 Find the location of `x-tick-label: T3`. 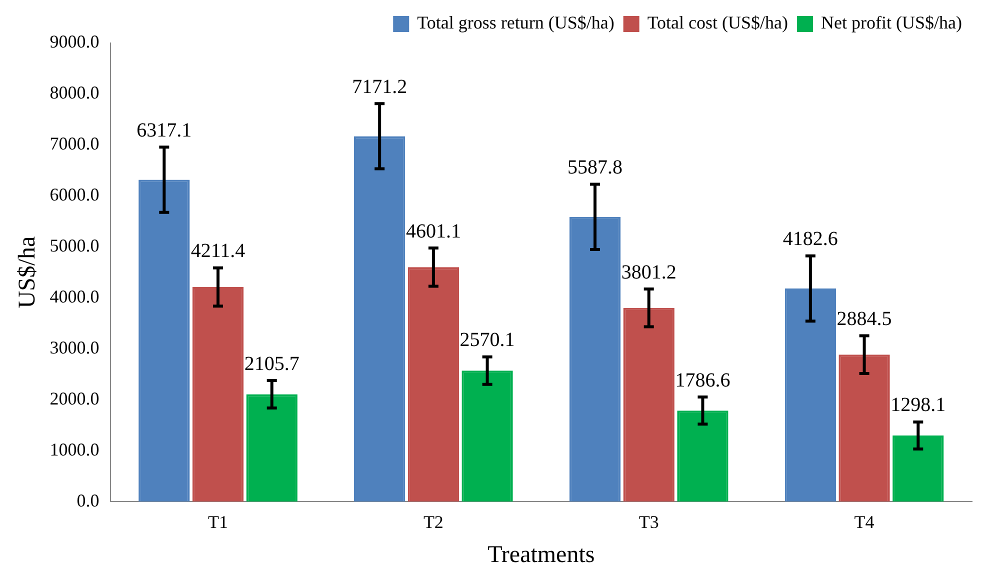

x-tick-label: T3 is located at coordinates (648, 522).